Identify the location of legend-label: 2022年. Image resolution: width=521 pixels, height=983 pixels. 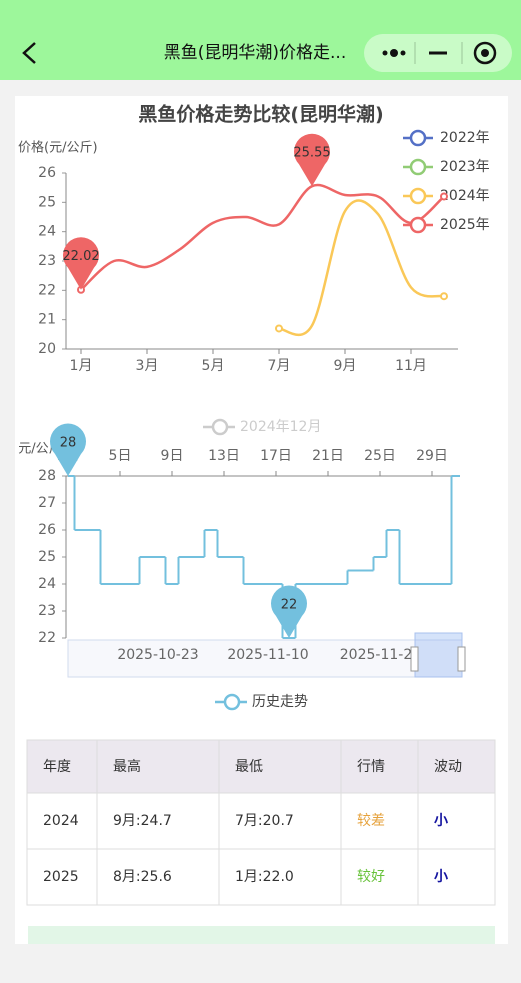
(465, 138).